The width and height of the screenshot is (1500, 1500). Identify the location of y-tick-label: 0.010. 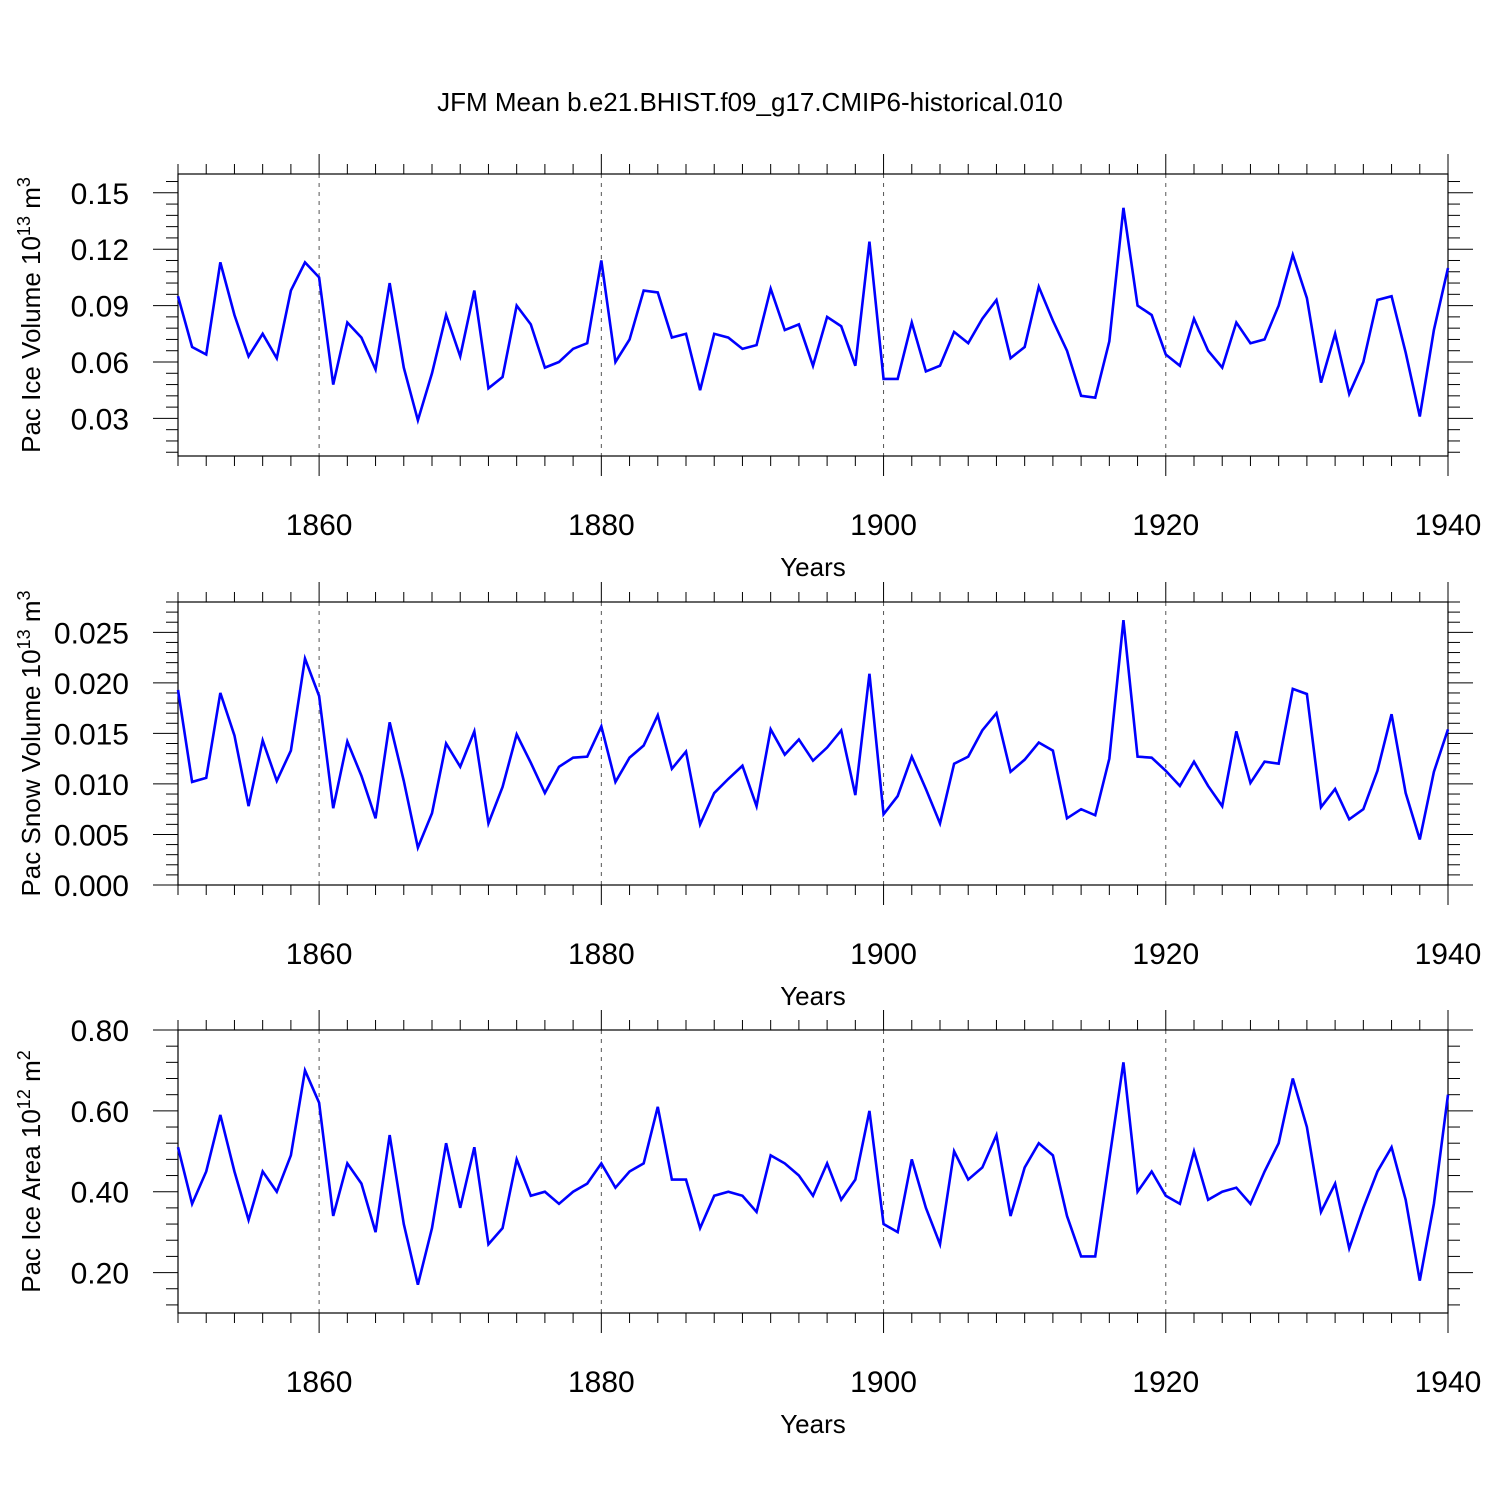
(91, 785).